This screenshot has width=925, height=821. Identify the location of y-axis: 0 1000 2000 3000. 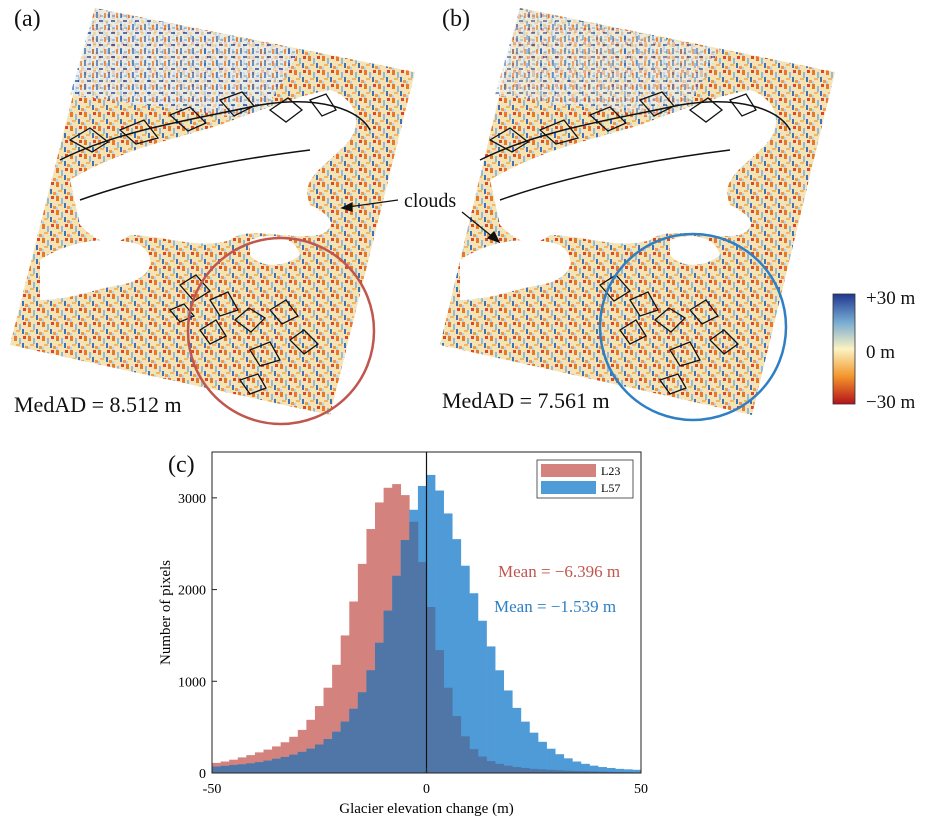
(197, 637).